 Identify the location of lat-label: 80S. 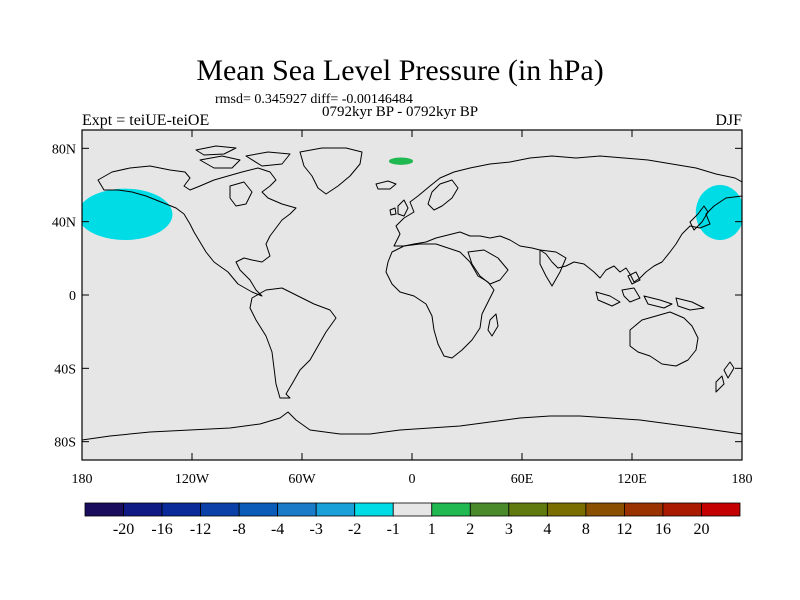
(65, 443).